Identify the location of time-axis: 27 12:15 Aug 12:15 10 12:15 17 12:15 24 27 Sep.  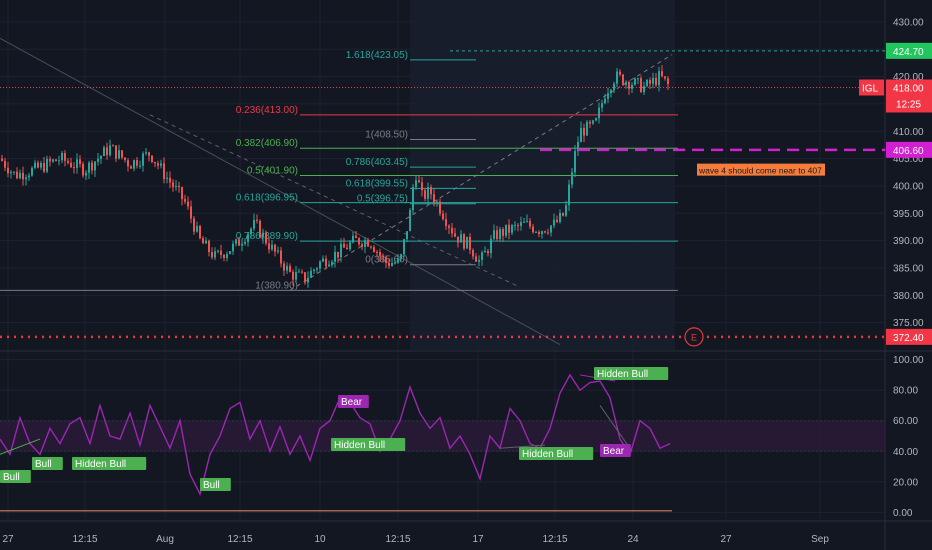
(415, 539).